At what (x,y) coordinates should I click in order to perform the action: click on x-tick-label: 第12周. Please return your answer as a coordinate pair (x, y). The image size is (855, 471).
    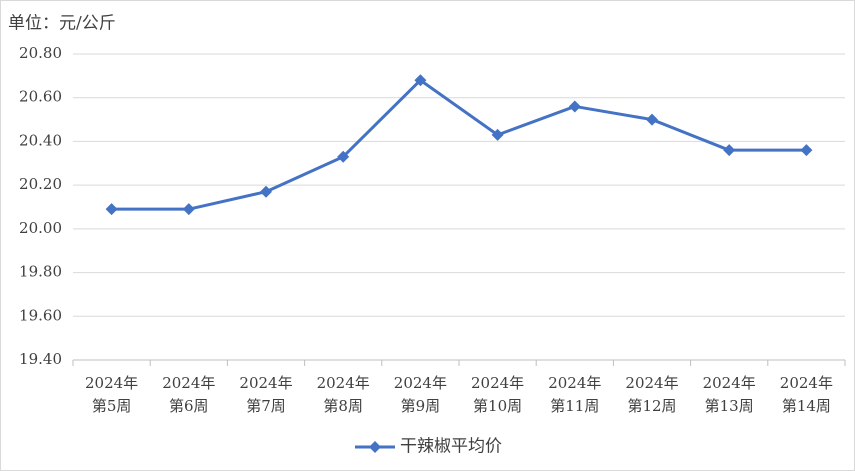
    Looking at the image, I should click on (651, 406).